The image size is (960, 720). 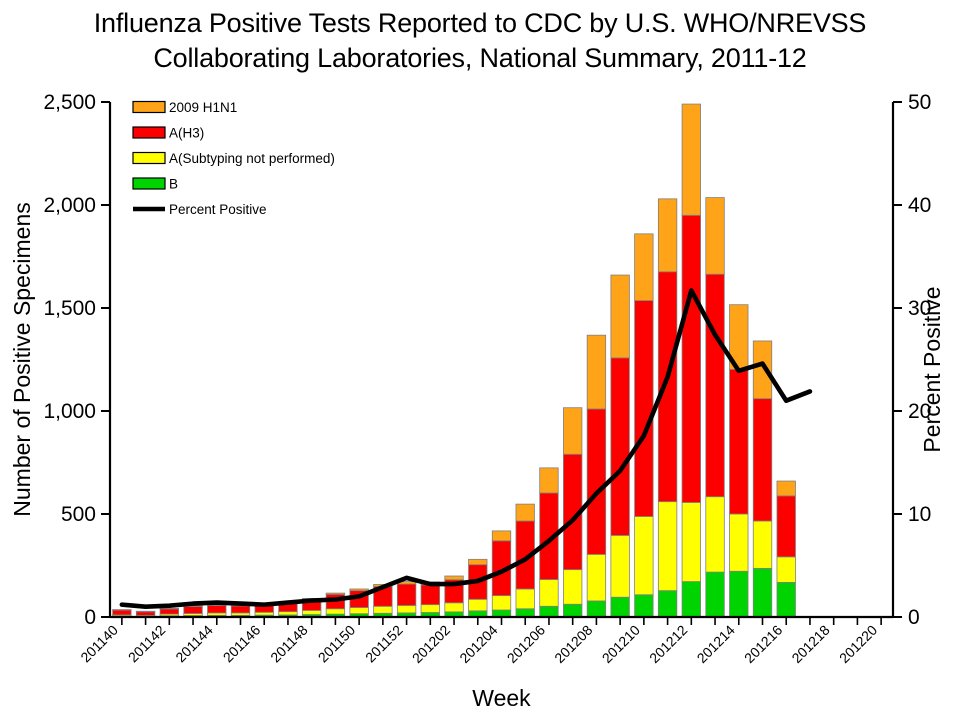 I want to click on legend-label: B, so click(x=173, y=184).